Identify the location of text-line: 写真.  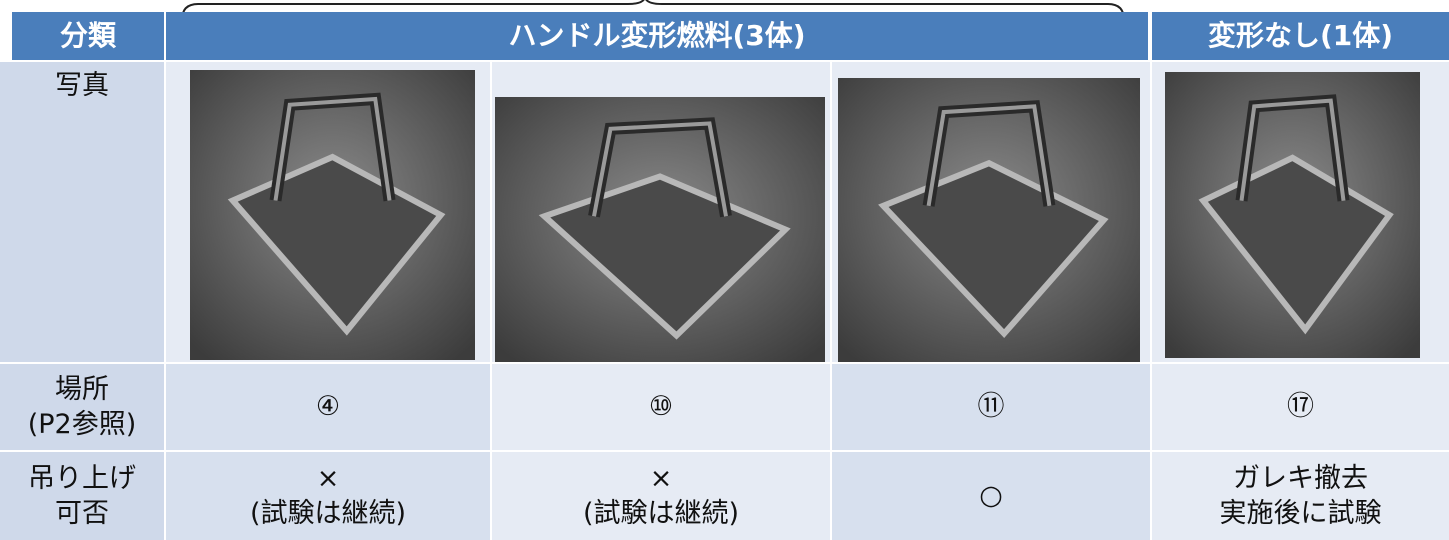
(82, 85).